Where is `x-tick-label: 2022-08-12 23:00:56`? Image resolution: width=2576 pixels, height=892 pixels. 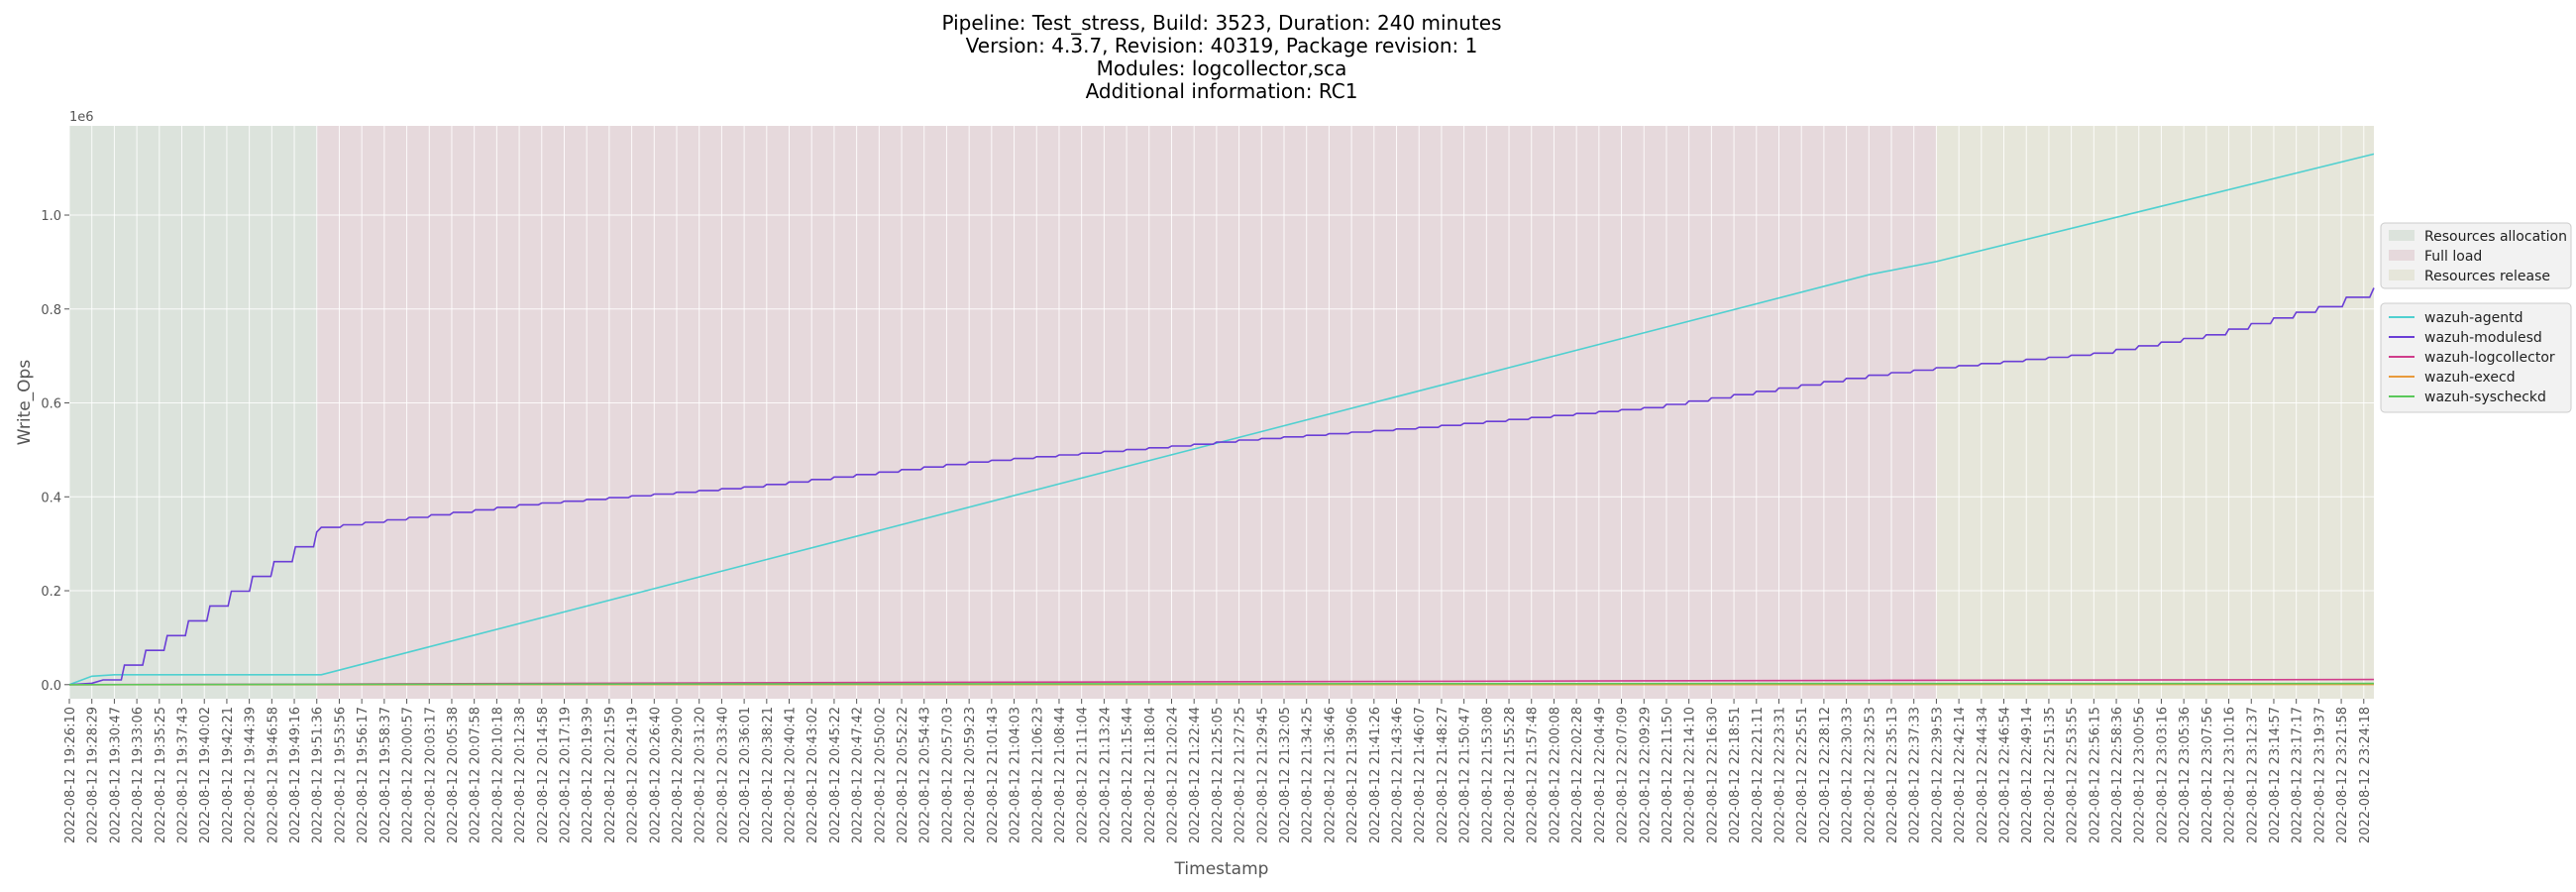 x-tick-label: 2022-08-12 23:00:56 is located at coordinates (2141, 775).